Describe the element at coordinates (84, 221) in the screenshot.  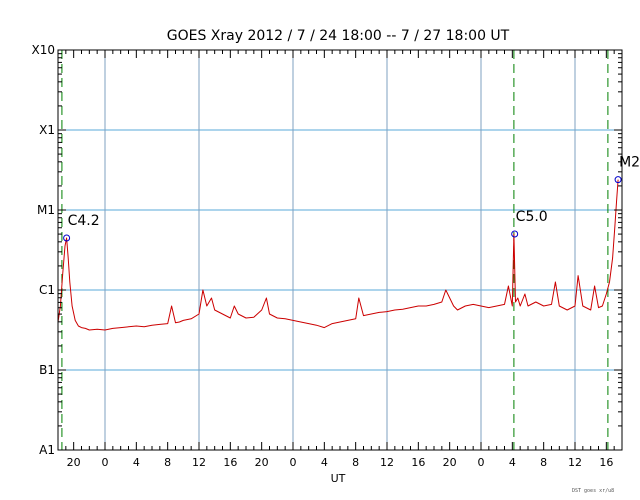
I see `flare-label: C4.2` at that location.